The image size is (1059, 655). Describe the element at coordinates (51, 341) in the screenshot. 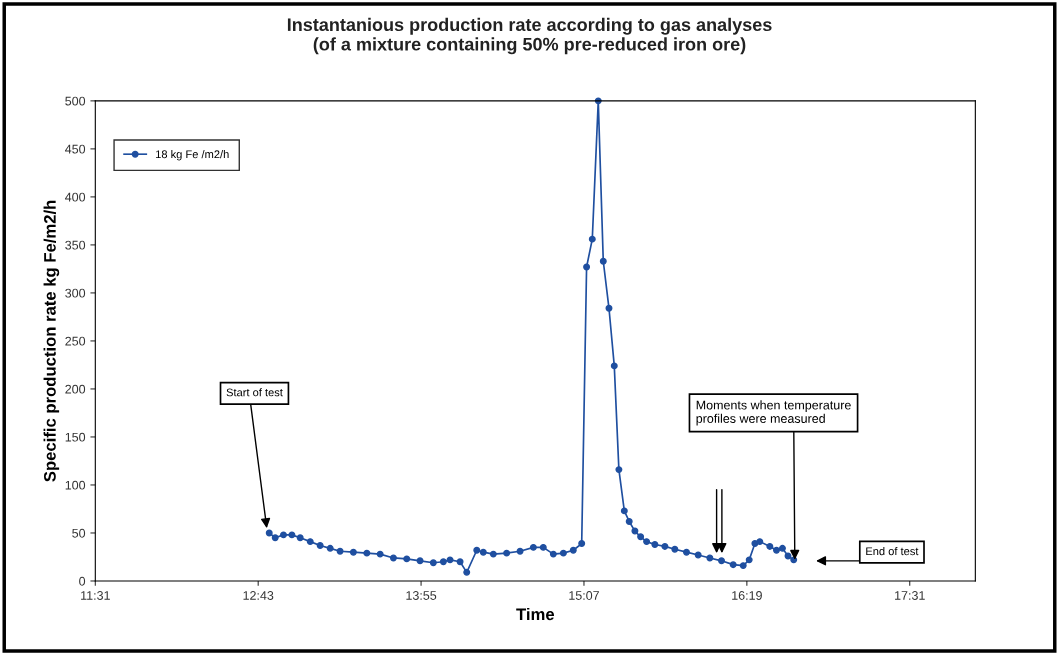

I see `y-axis-title: Specific production rate kg Fe/m2/h` at that location.